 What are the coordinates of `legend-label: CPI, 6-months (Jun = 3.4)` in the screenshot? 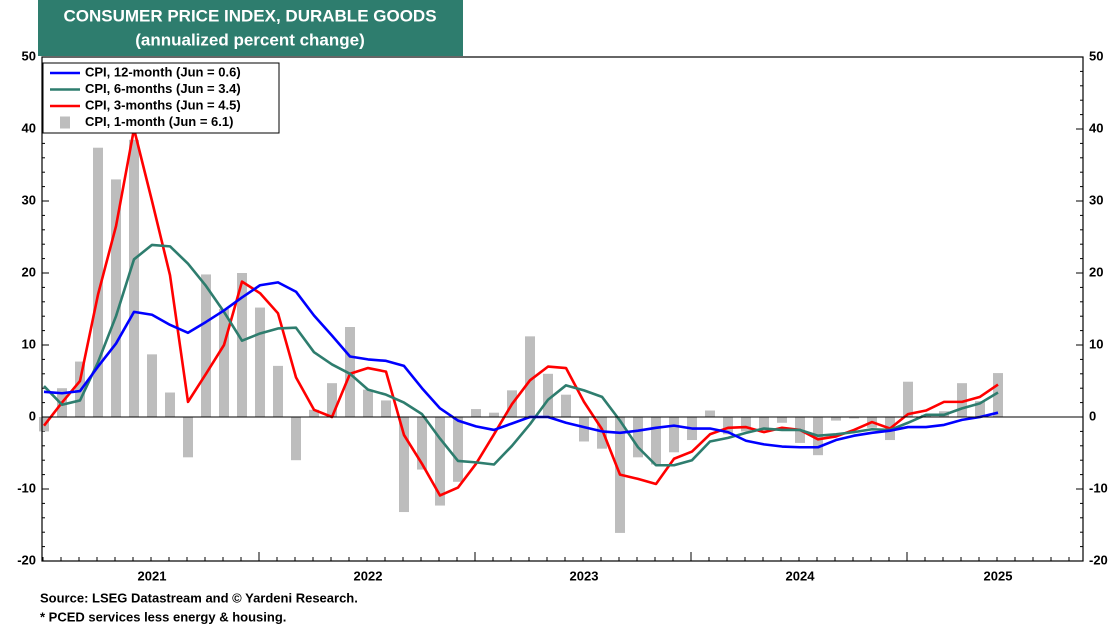 It's located at (163, 88).